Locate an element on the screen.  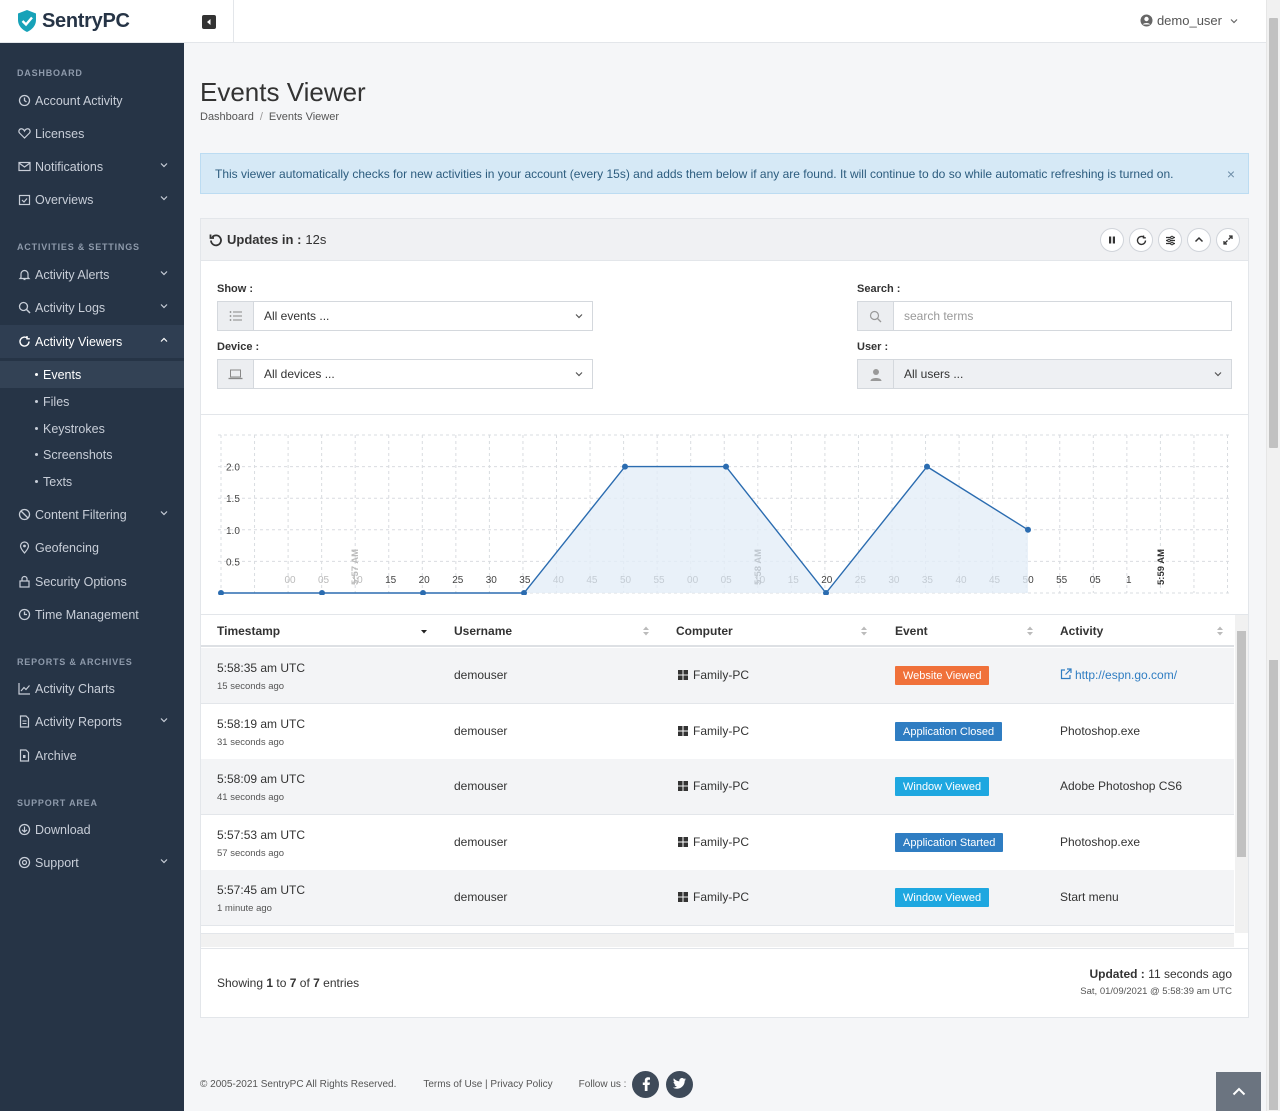
breadcrumb-dashboard: Dashboard is located at coordinates (227, 117).